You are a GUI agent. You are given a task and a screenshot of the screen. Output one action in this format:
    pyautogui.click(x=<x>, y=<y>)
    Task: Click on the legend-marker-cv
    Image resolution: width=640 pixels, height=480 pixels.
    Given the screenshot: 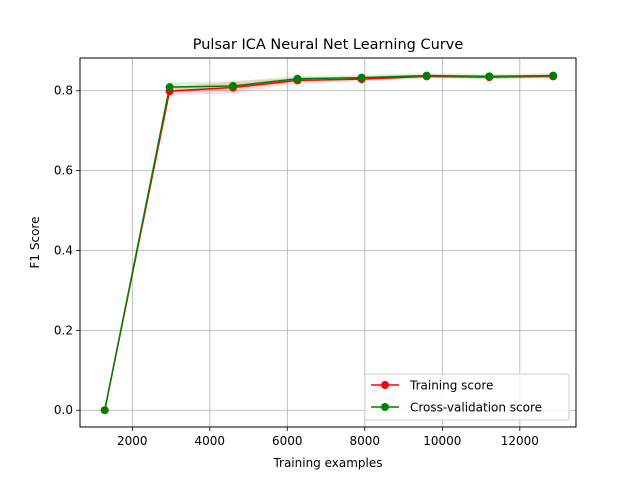 What is the action you would take?
    pyautogui.click(x=385, y=407)
    